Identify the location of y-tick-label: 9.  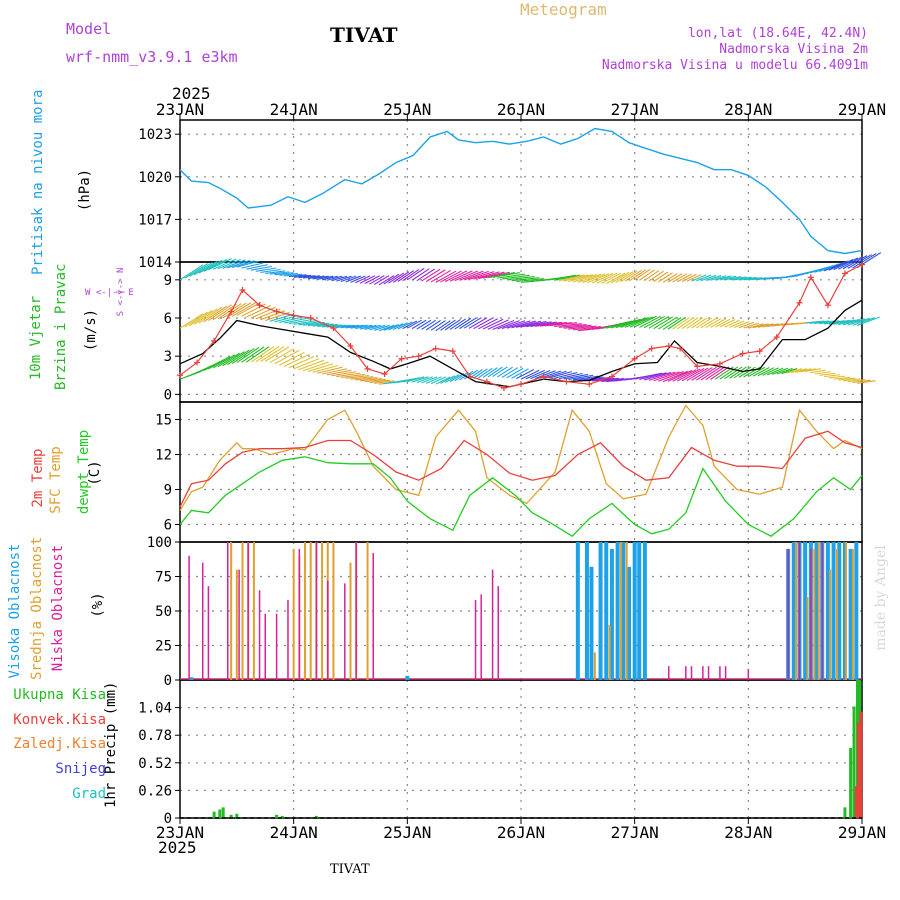
(168, 281).